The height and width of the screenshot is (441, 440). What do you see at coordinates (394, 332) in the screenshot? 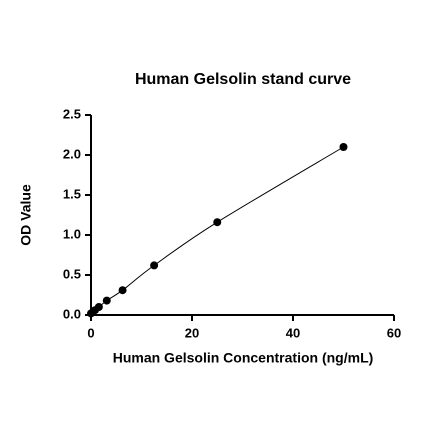
I see `x-tick-label: 60` at bounding box center [394, 332].